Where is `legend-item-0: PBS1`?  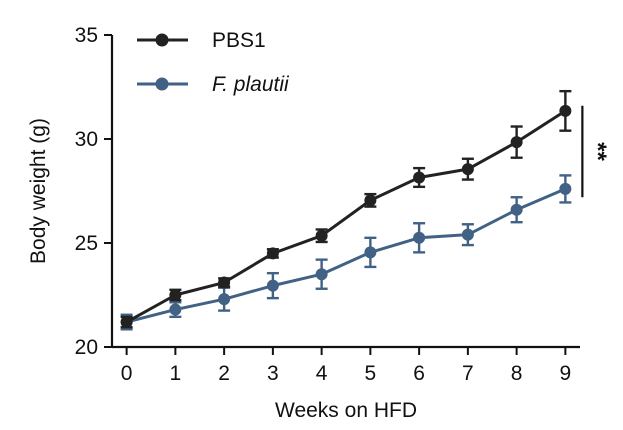
legend-item-0: PBS1 is located at coordinates (201, 40).